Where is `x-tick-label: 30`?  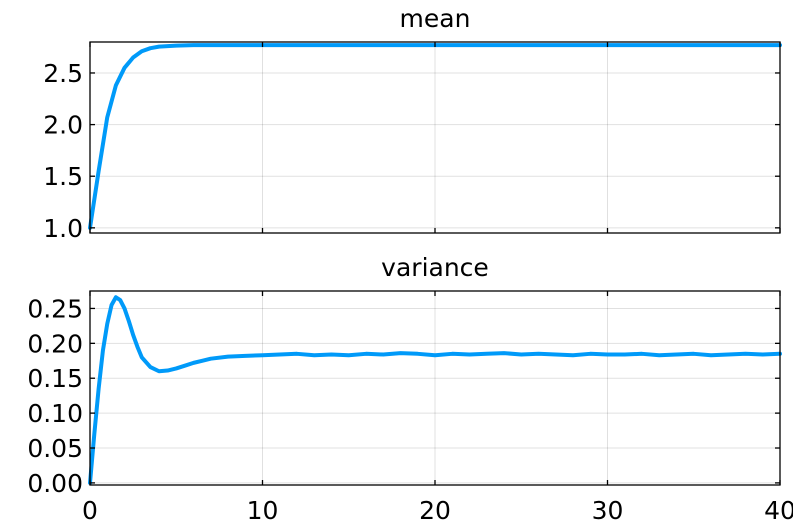
x-tick-label: 30 is located at coordinates (608, 510).